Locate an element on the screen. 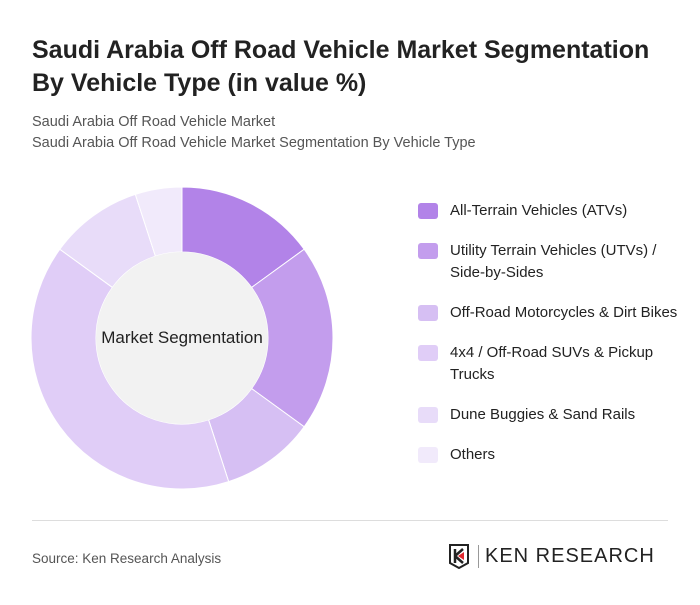  legend-item: Dune Buggies & Sand Rails is located at coordinates (548, 415).